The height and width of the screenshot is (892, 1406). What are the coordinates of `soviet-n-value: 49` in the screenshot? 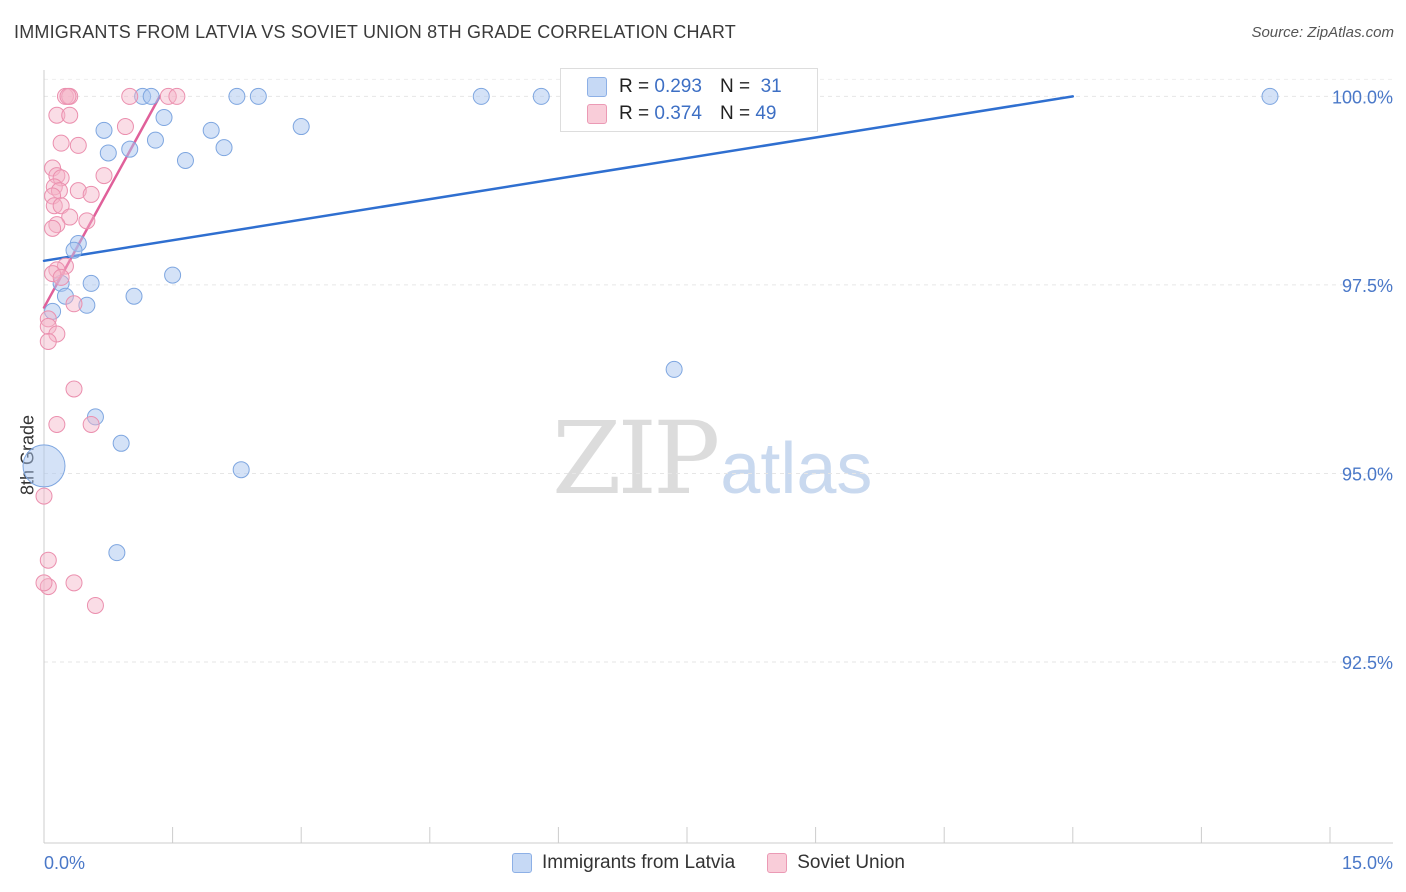 It's located at (766, 113).